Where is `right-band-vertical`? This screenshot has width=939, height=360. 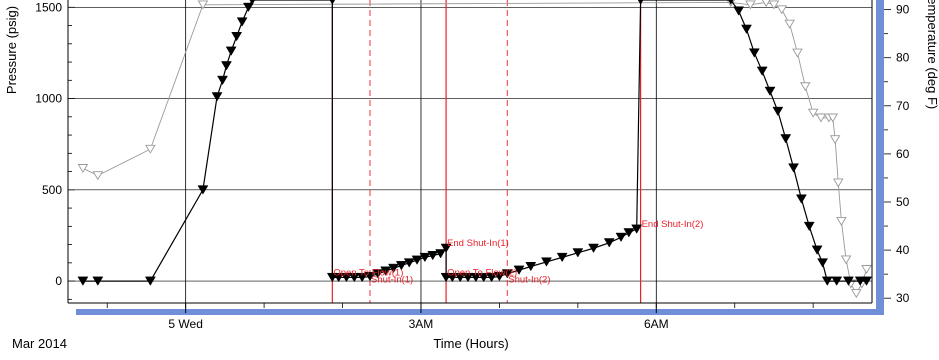
right-band-vertical is located at coordinates (880, 156).